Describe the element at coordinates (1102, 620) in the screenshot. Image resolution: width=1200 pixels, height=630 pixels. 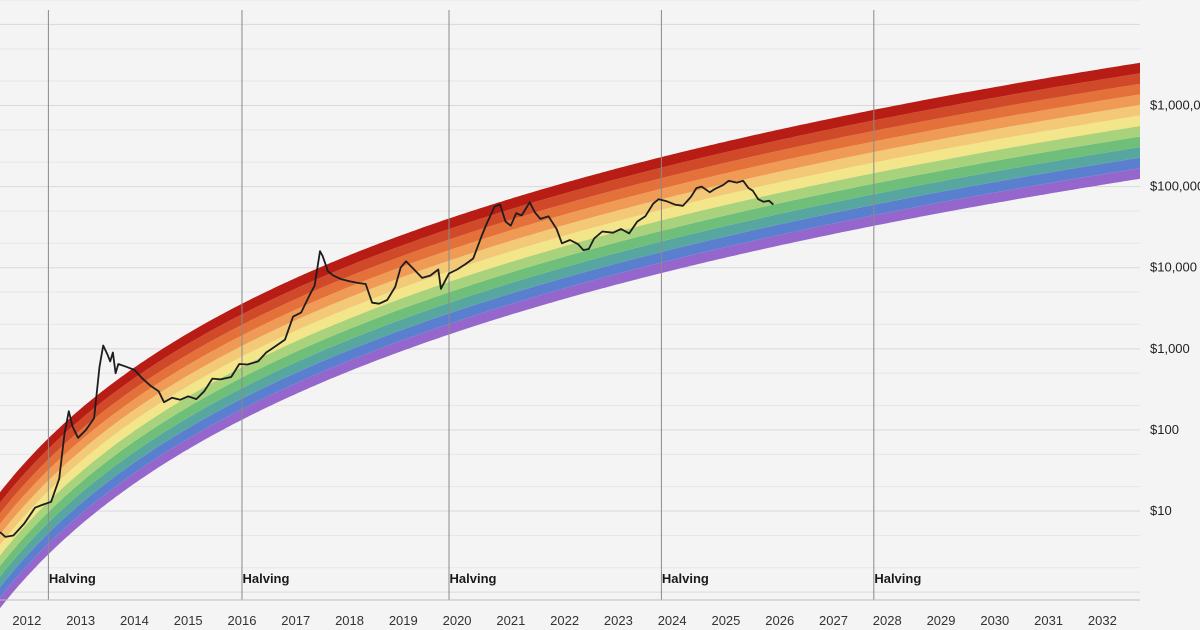
I see `x-tick-label: 2032` at that location.